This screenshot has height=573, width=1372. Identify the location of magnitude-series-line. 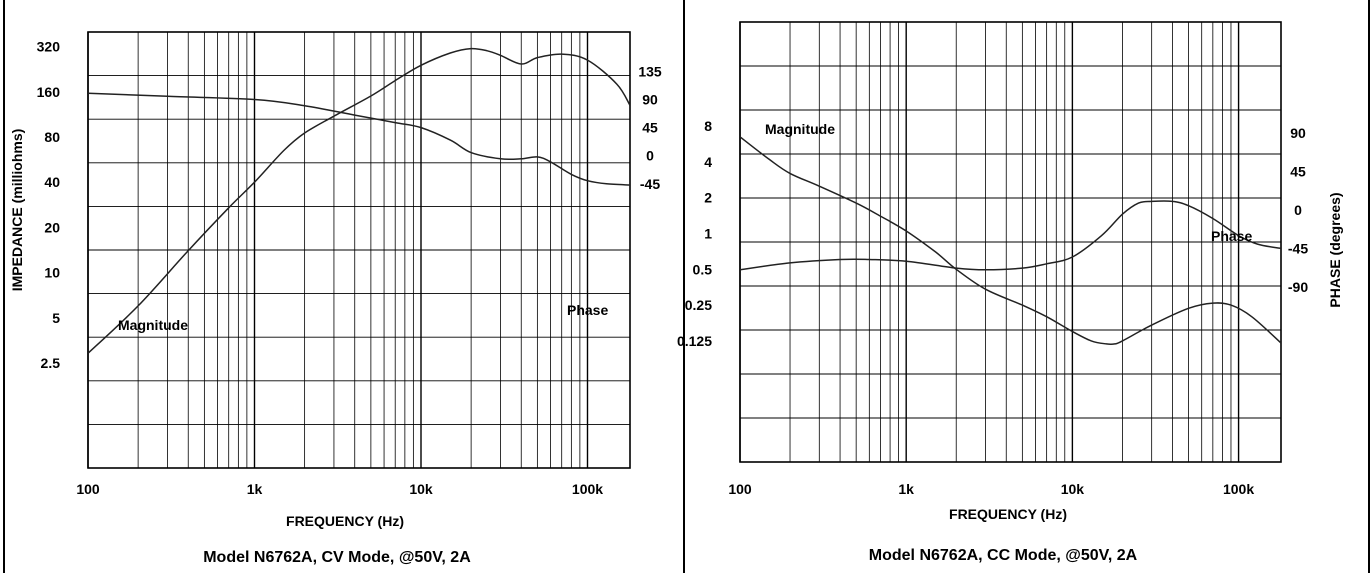
(1010, 241).